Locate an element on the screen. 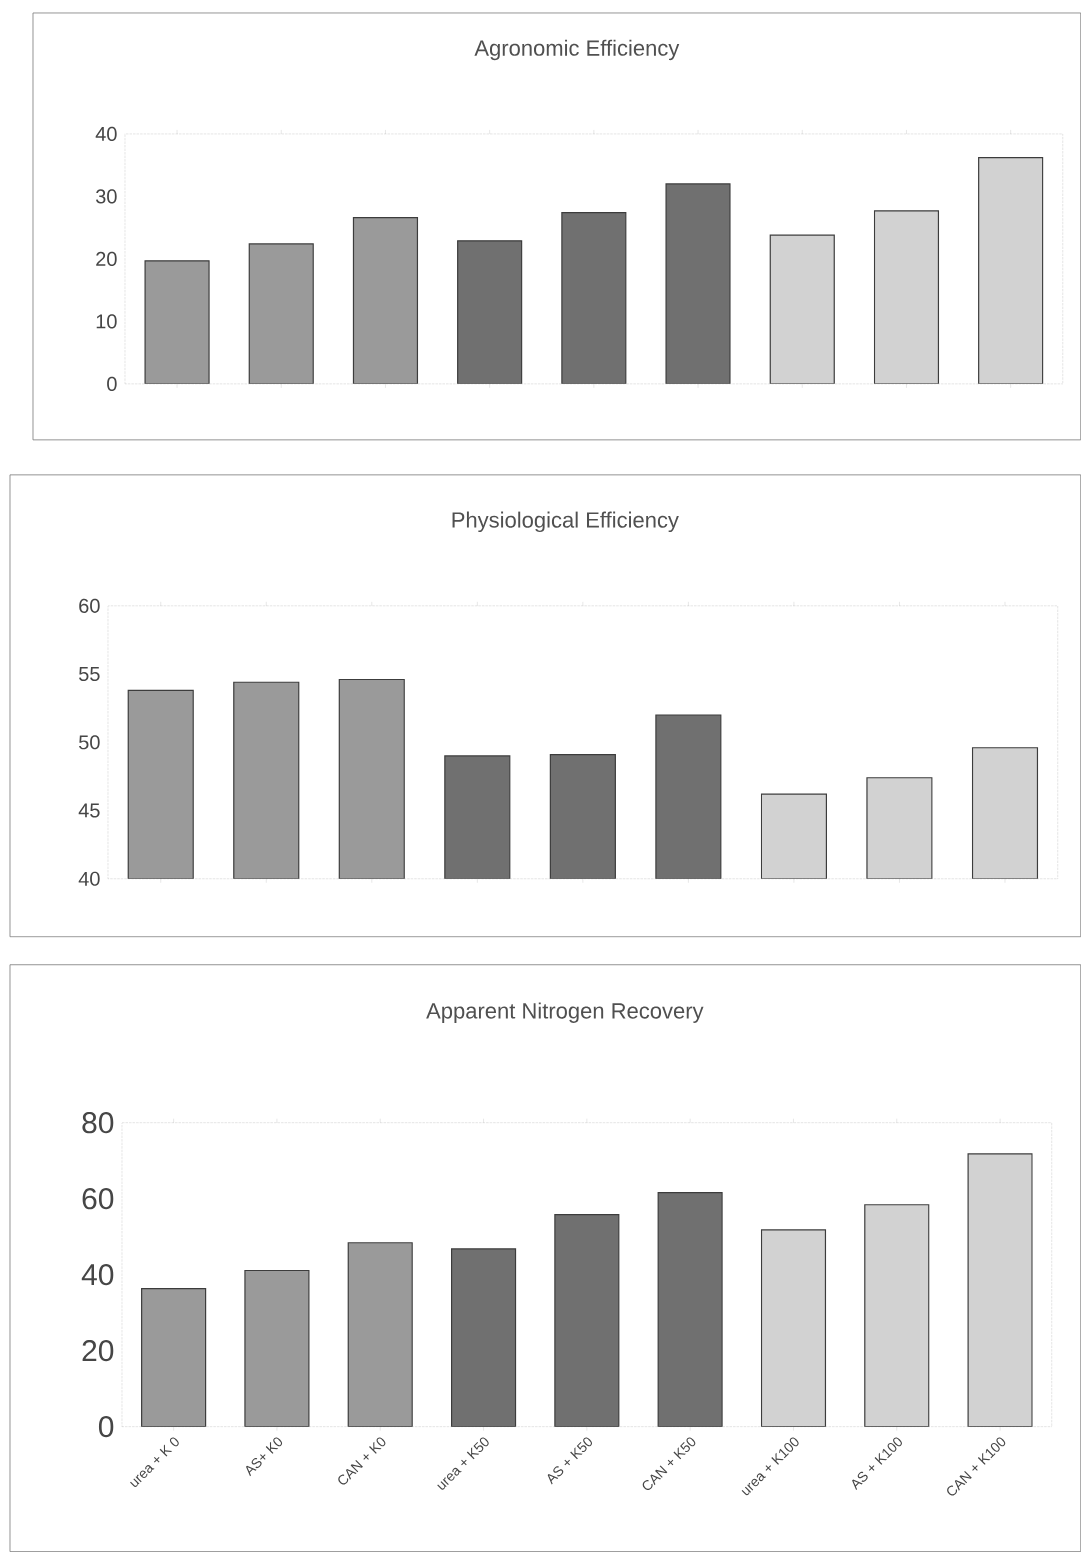 This screenshot has width=1081, height=1552. y-tick-label: 30 is located at coordinates (106, 196).